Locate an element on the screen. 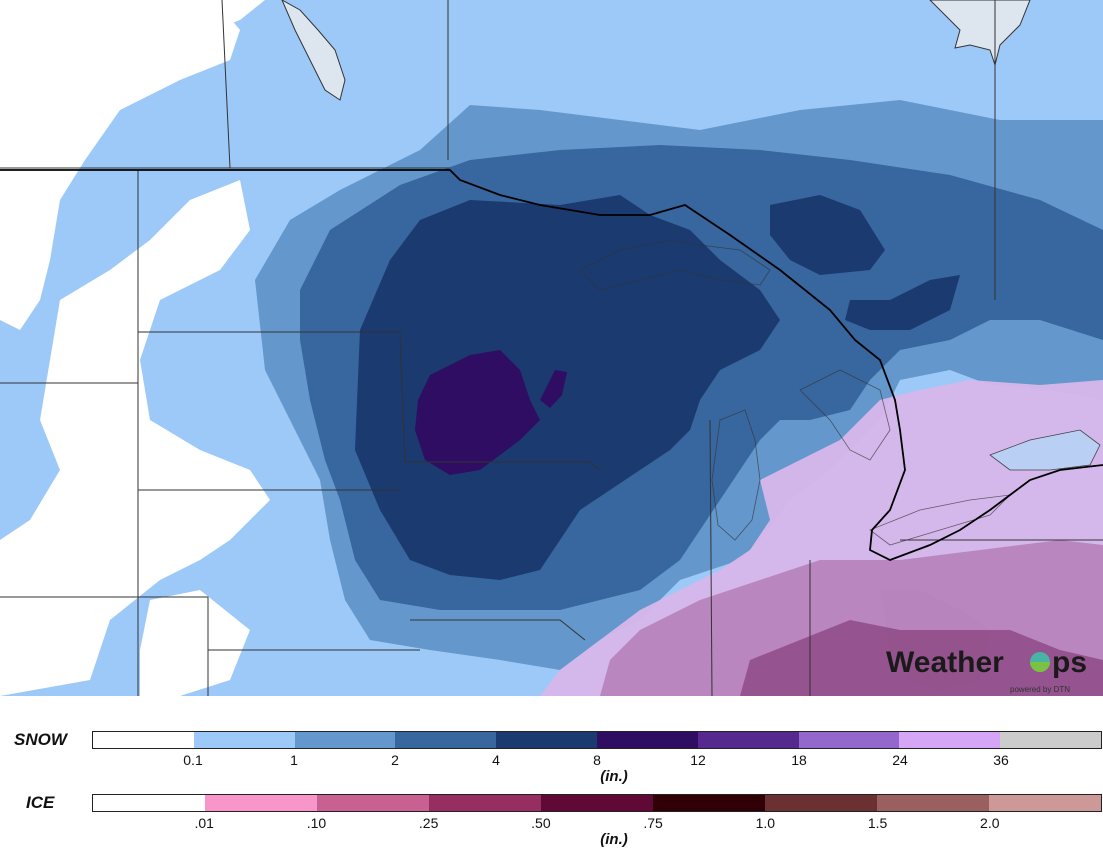 This screenshot has width=1103, height=862. ice-legend-tick-label: 1.5 is located at coordinates (877, 823).